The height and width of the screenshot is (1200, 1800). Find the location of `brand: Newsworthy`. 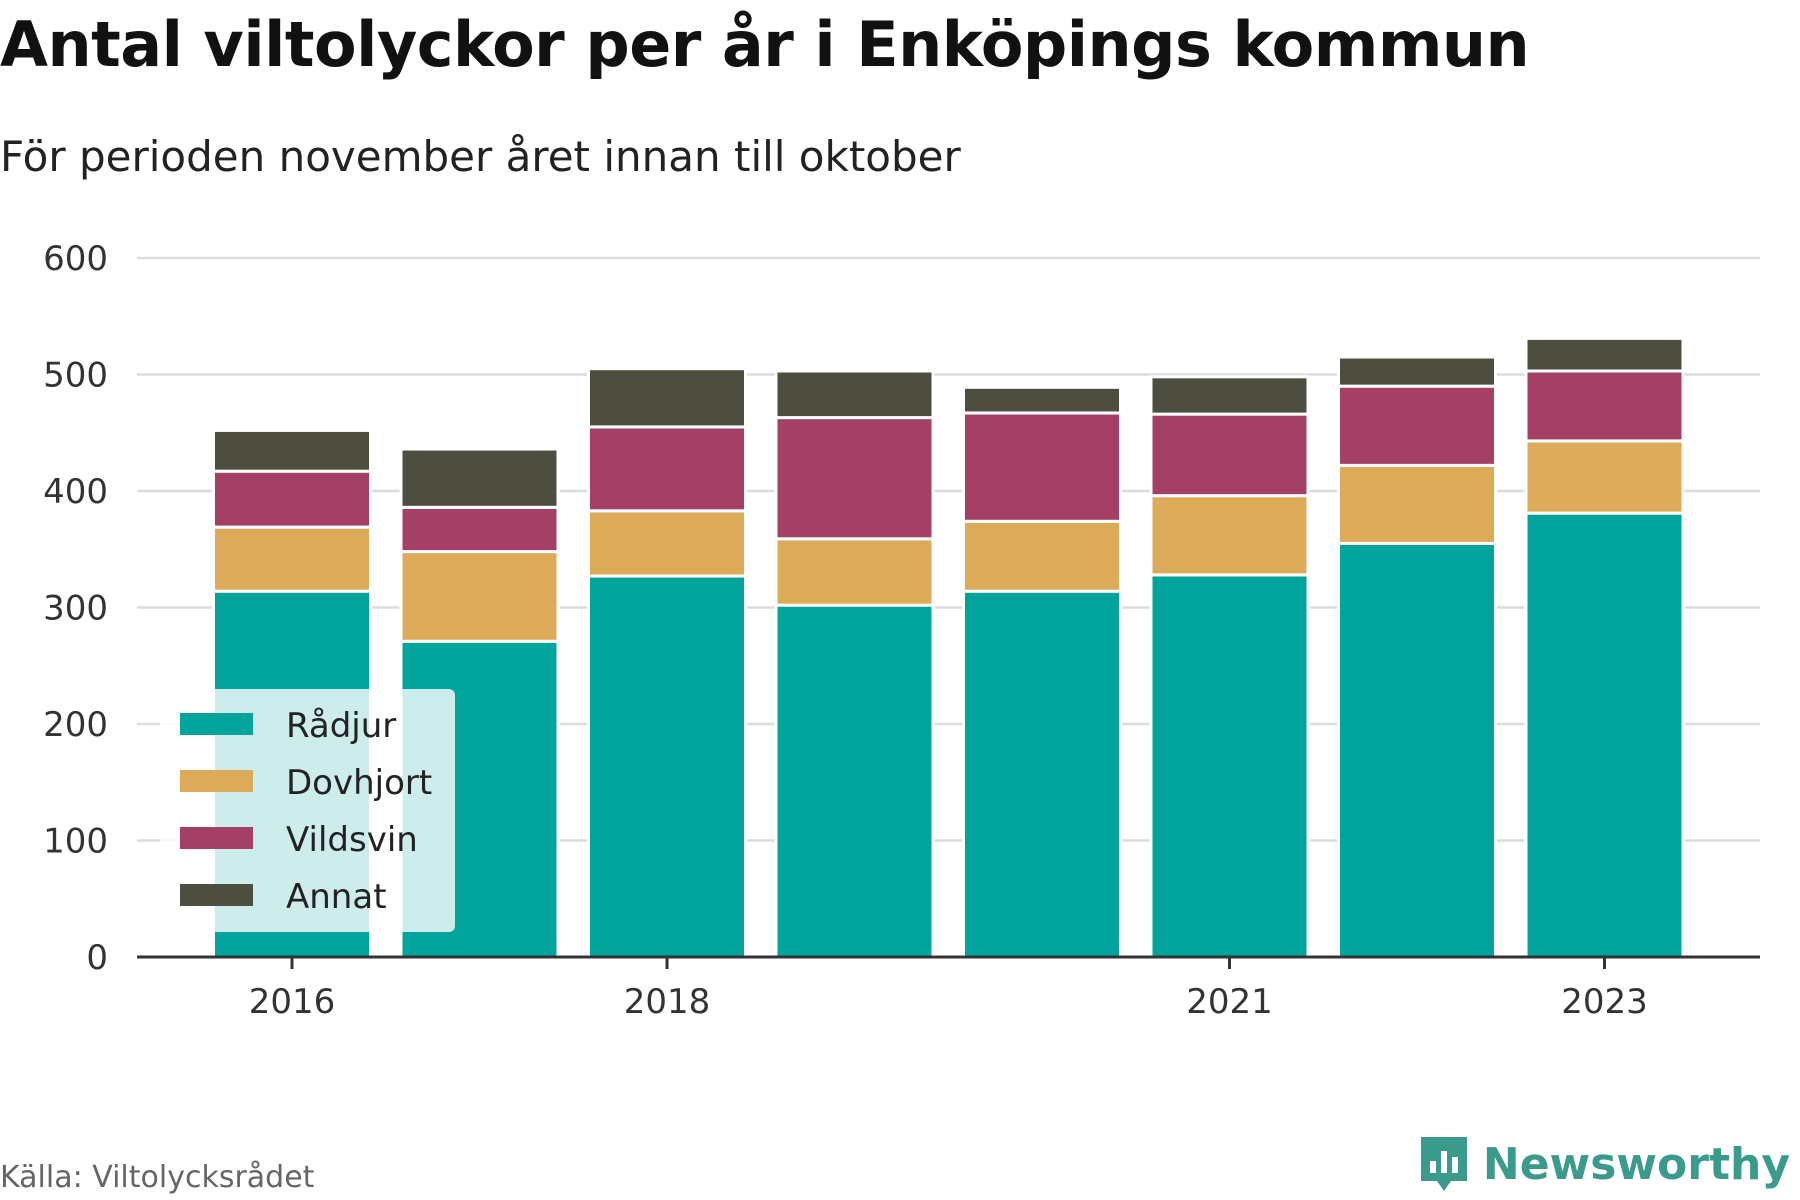

brand: Newsworthy is located at coordinates (1604, 1164).